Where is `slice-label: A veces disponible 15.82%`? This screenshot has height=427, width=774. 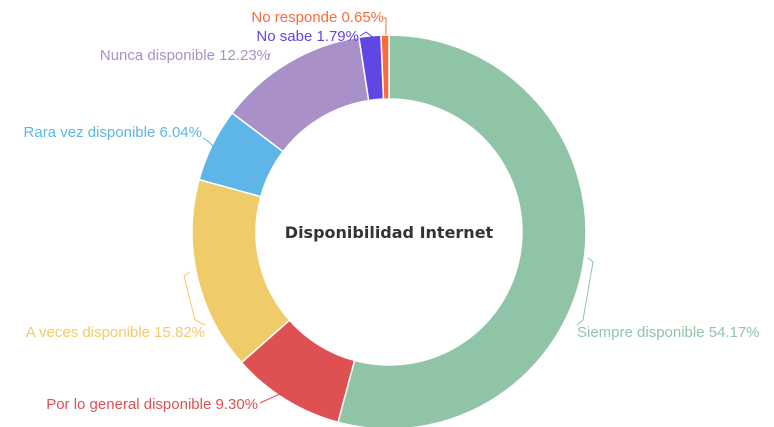 slice-label: A veces disponible 15.82% is located at coordinates (115, 332).